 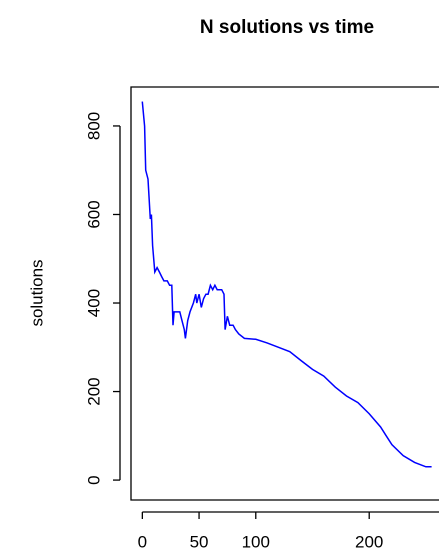 What do you see at coordinates (256, 541) in the screenshot?
I see `x-tick-label: 100` at bounding box center [256, 541].